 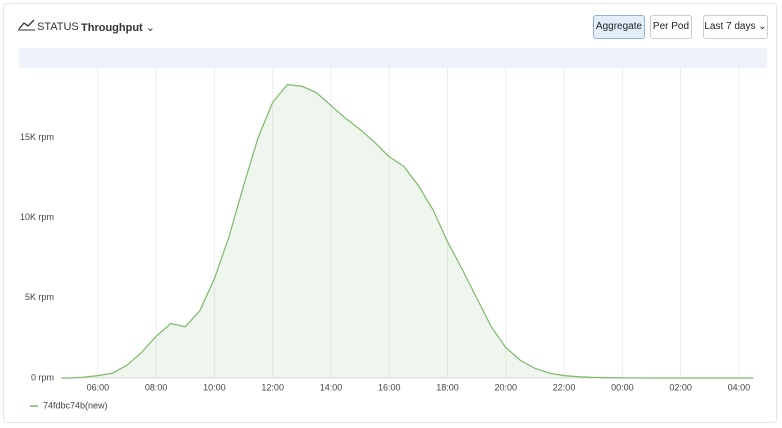 I want to click on legend-label: 74fdbc74b(new), so click(x=75, y=405).